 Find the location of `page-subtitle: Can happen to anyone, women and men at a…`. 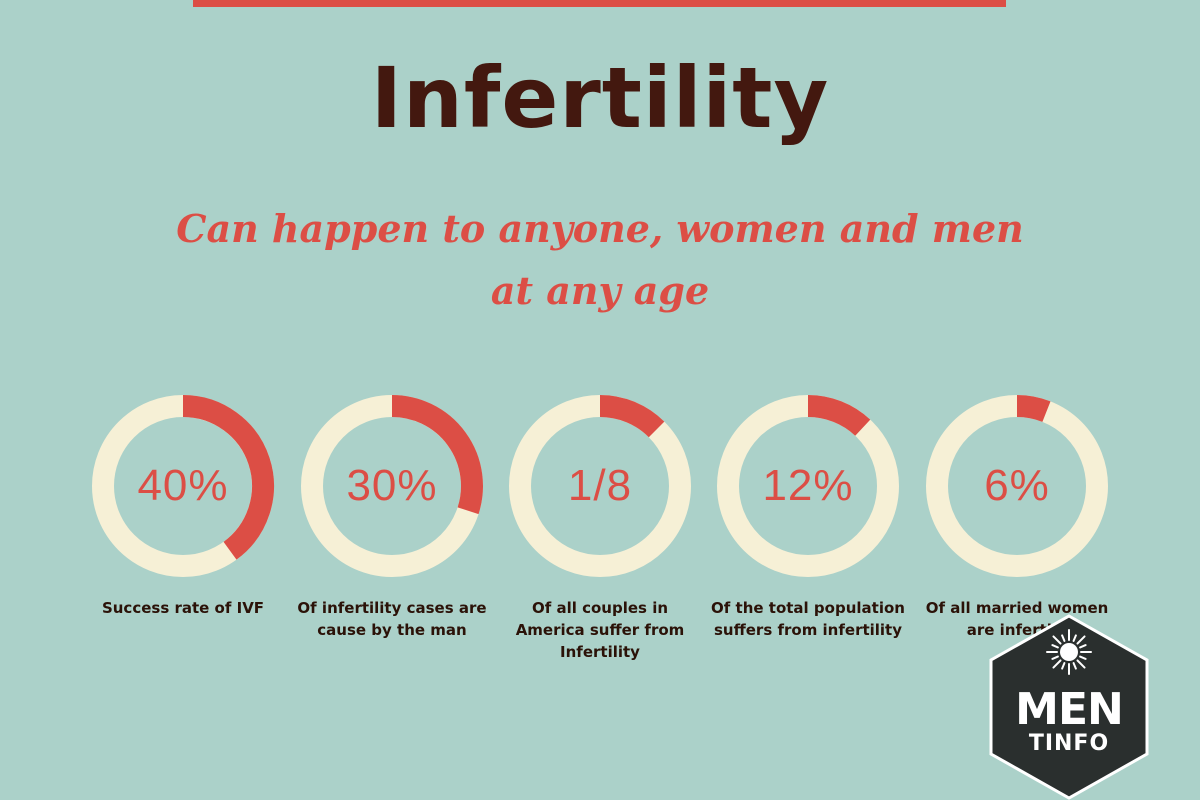

page-subtitle: Can happen to anyone, women and men at a… is located at coordinates (600, 259).